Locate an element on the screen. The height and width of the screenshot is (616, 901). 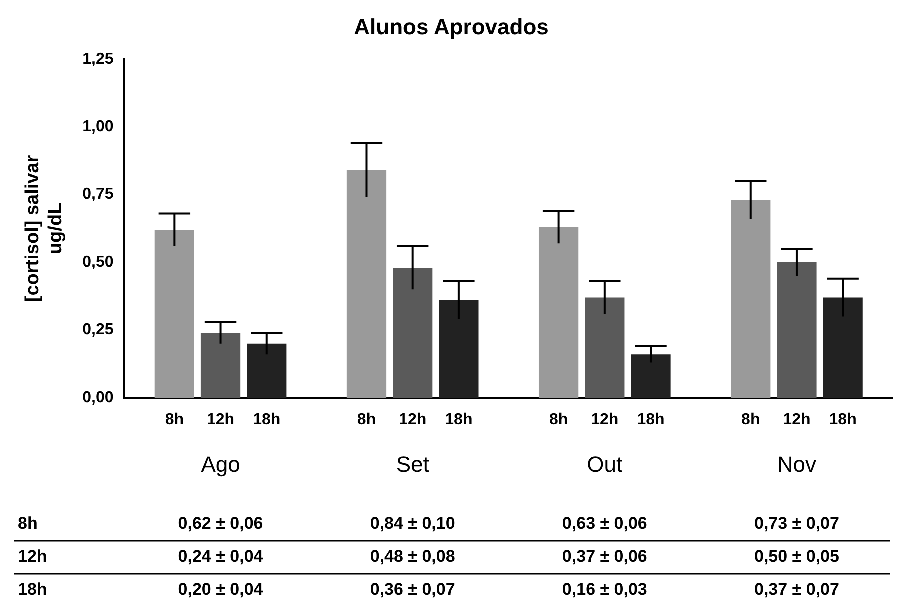
data-label: 0,37 ± 0,07 is located at coordinates (797, 590).